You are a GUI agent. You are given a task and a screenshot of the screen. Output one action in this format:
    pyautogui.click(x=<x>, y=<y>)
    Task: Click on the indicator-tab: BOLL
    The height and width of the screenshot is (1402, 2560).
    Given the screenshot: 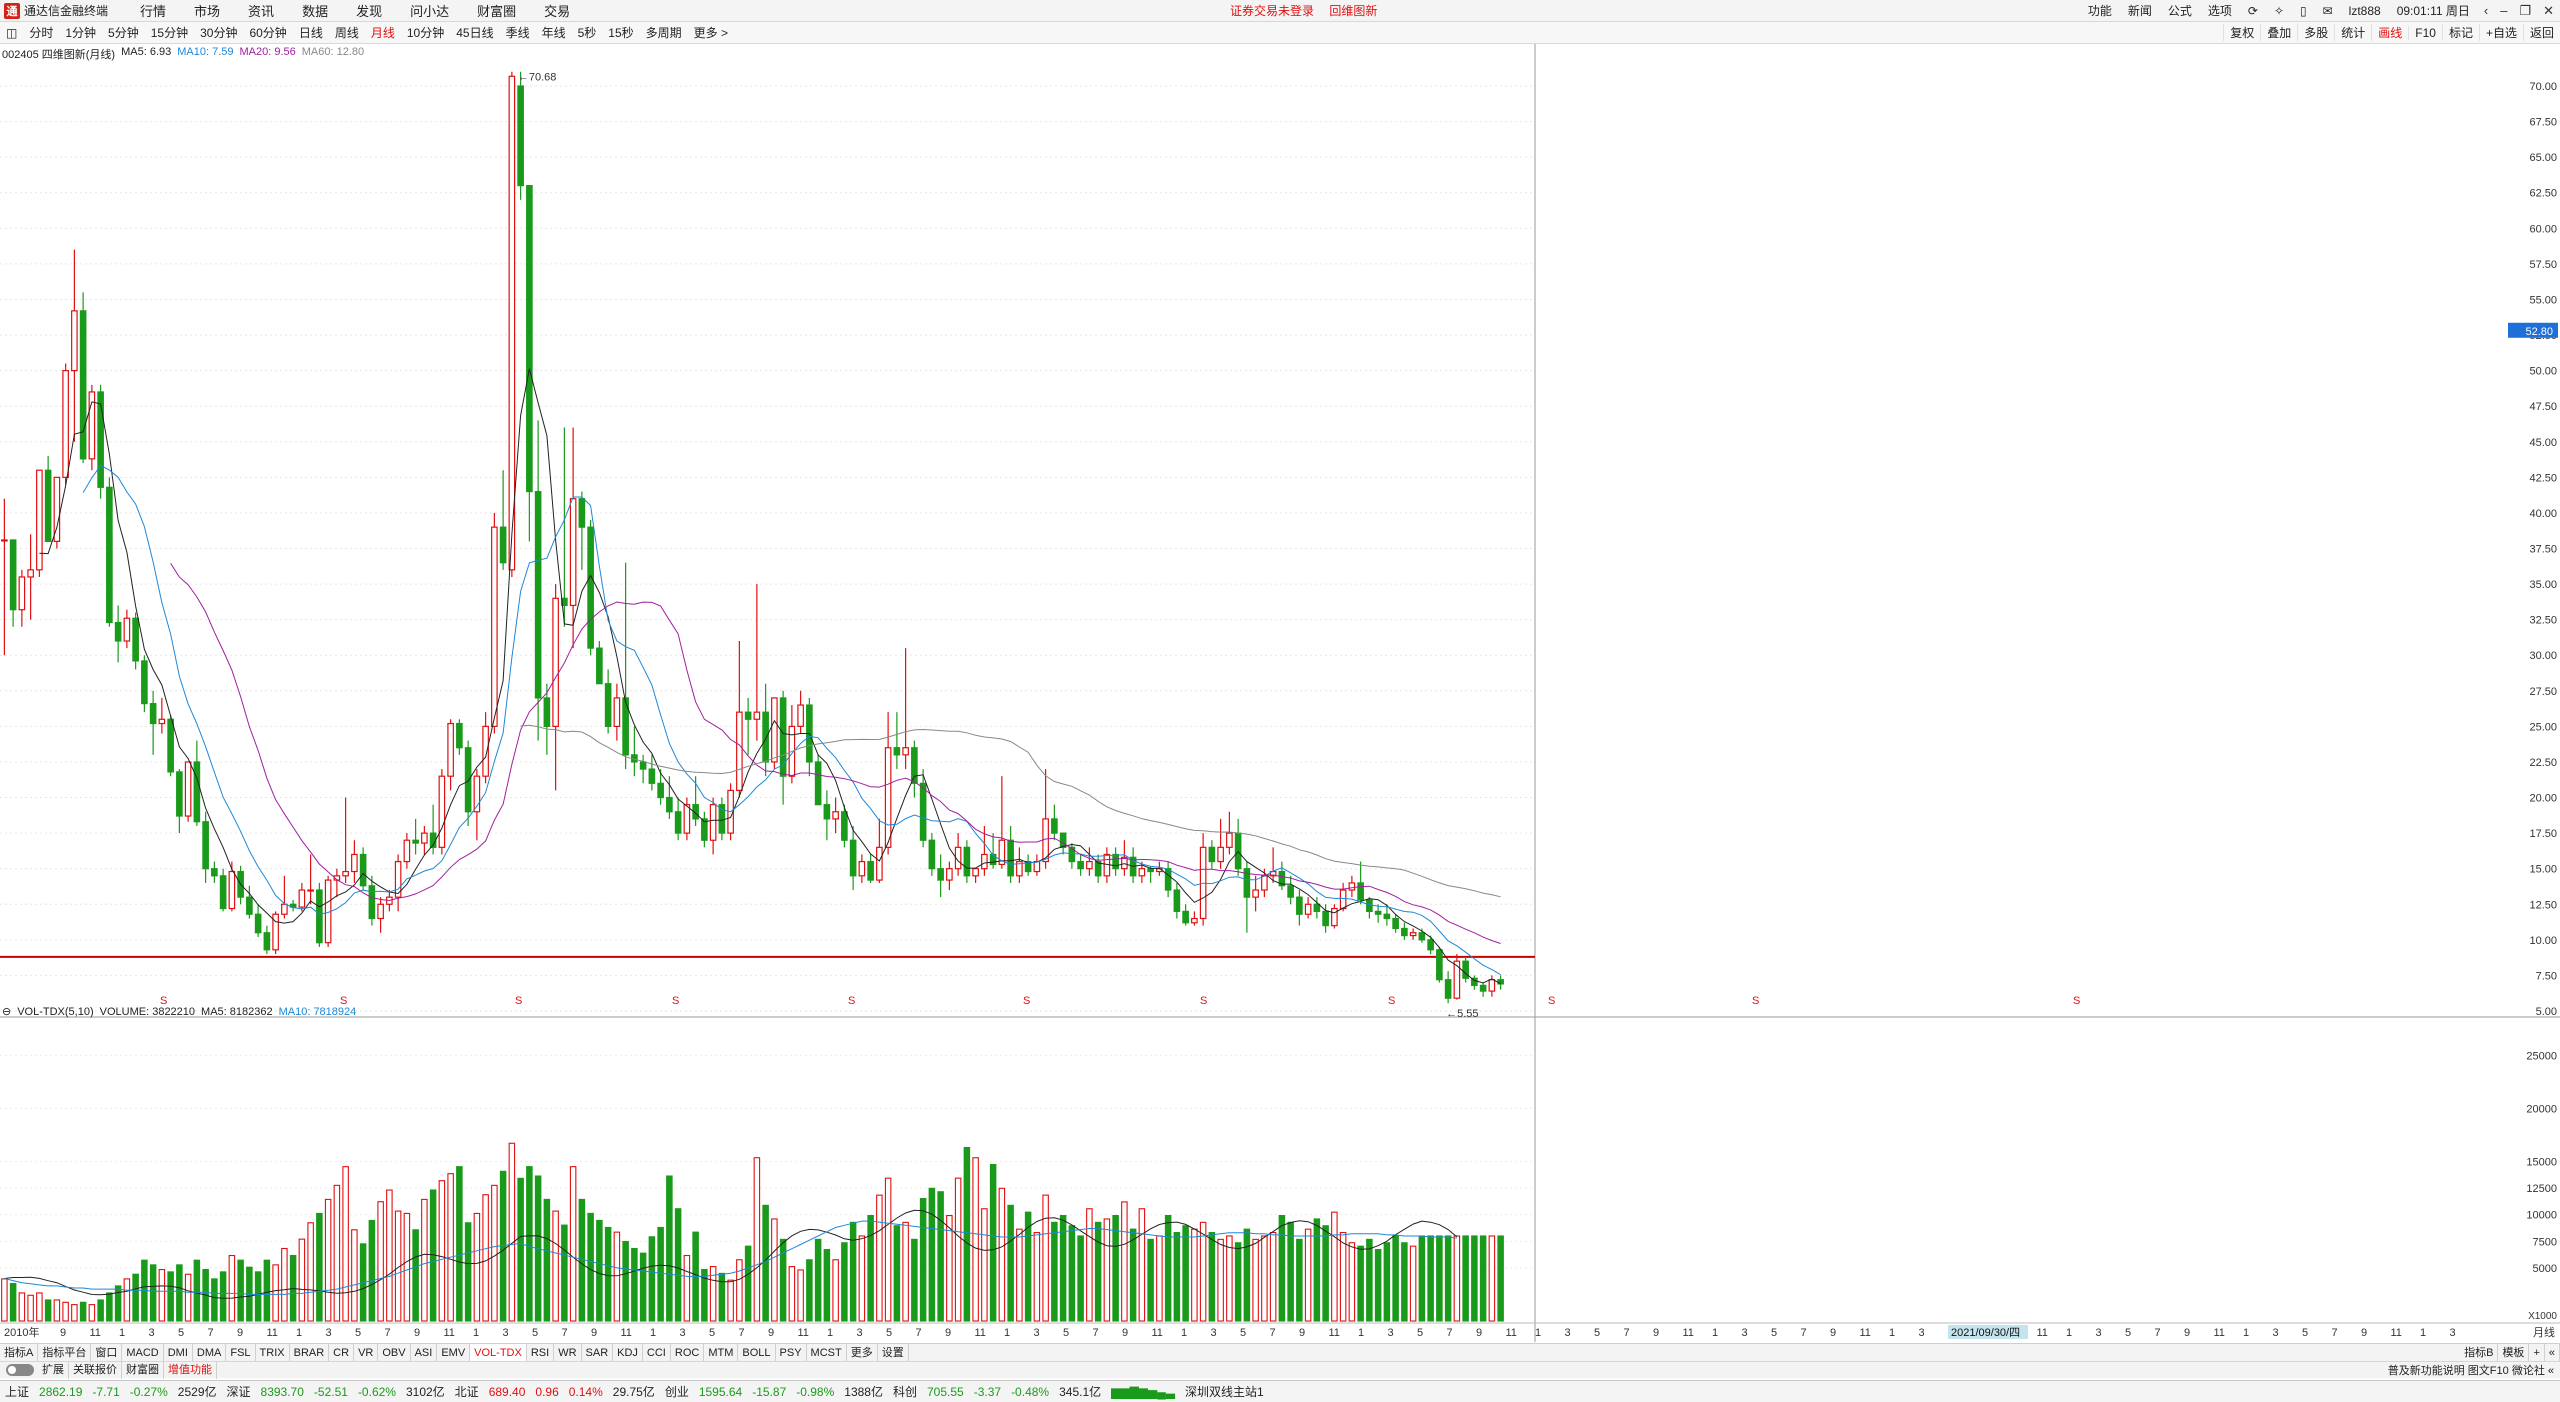 What is the action you would take?
    pyautogui.click(x=757, y=1352)
    